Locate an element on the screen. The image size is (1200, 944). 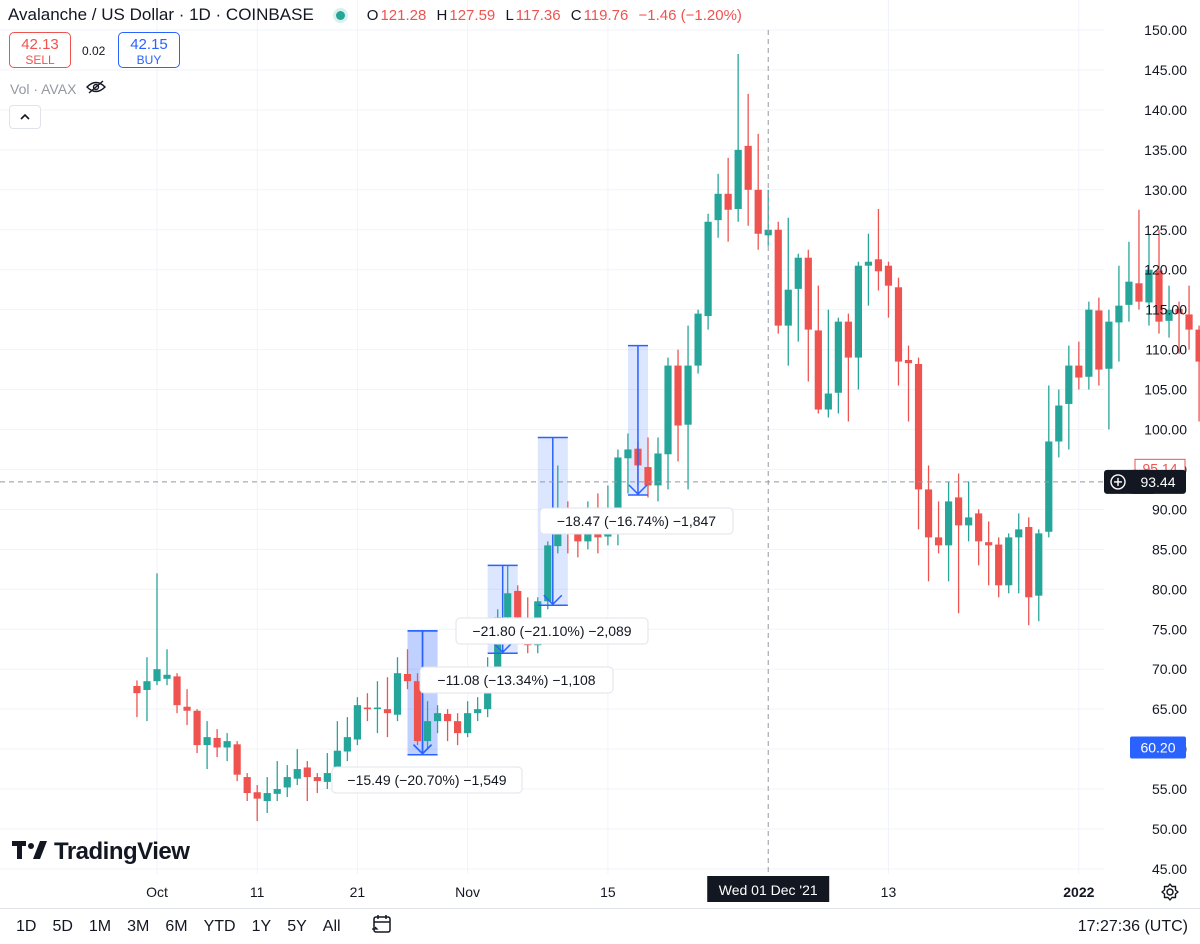
range-6m-button: 6M is located at coordinates (176, 926).